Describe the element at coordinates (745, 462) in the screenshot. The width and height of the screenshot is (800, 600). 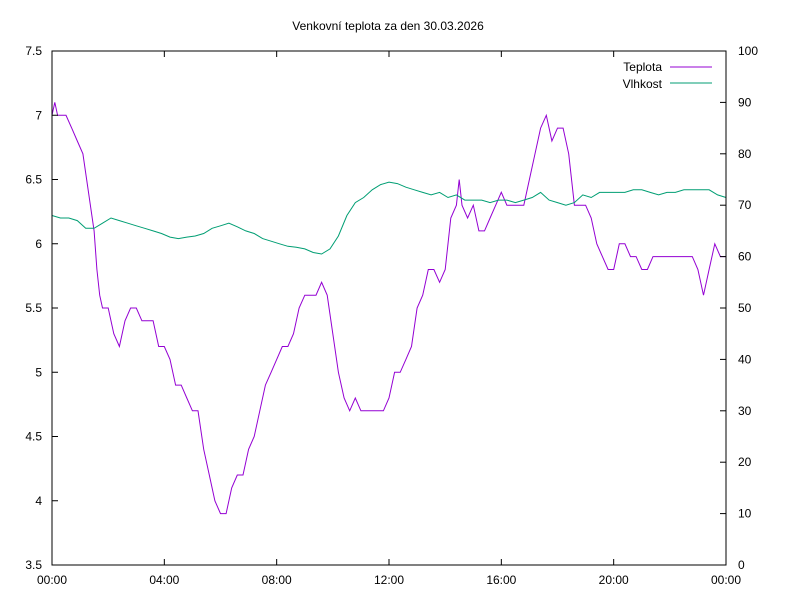
I see `y2-tick-label: 20` at that location.